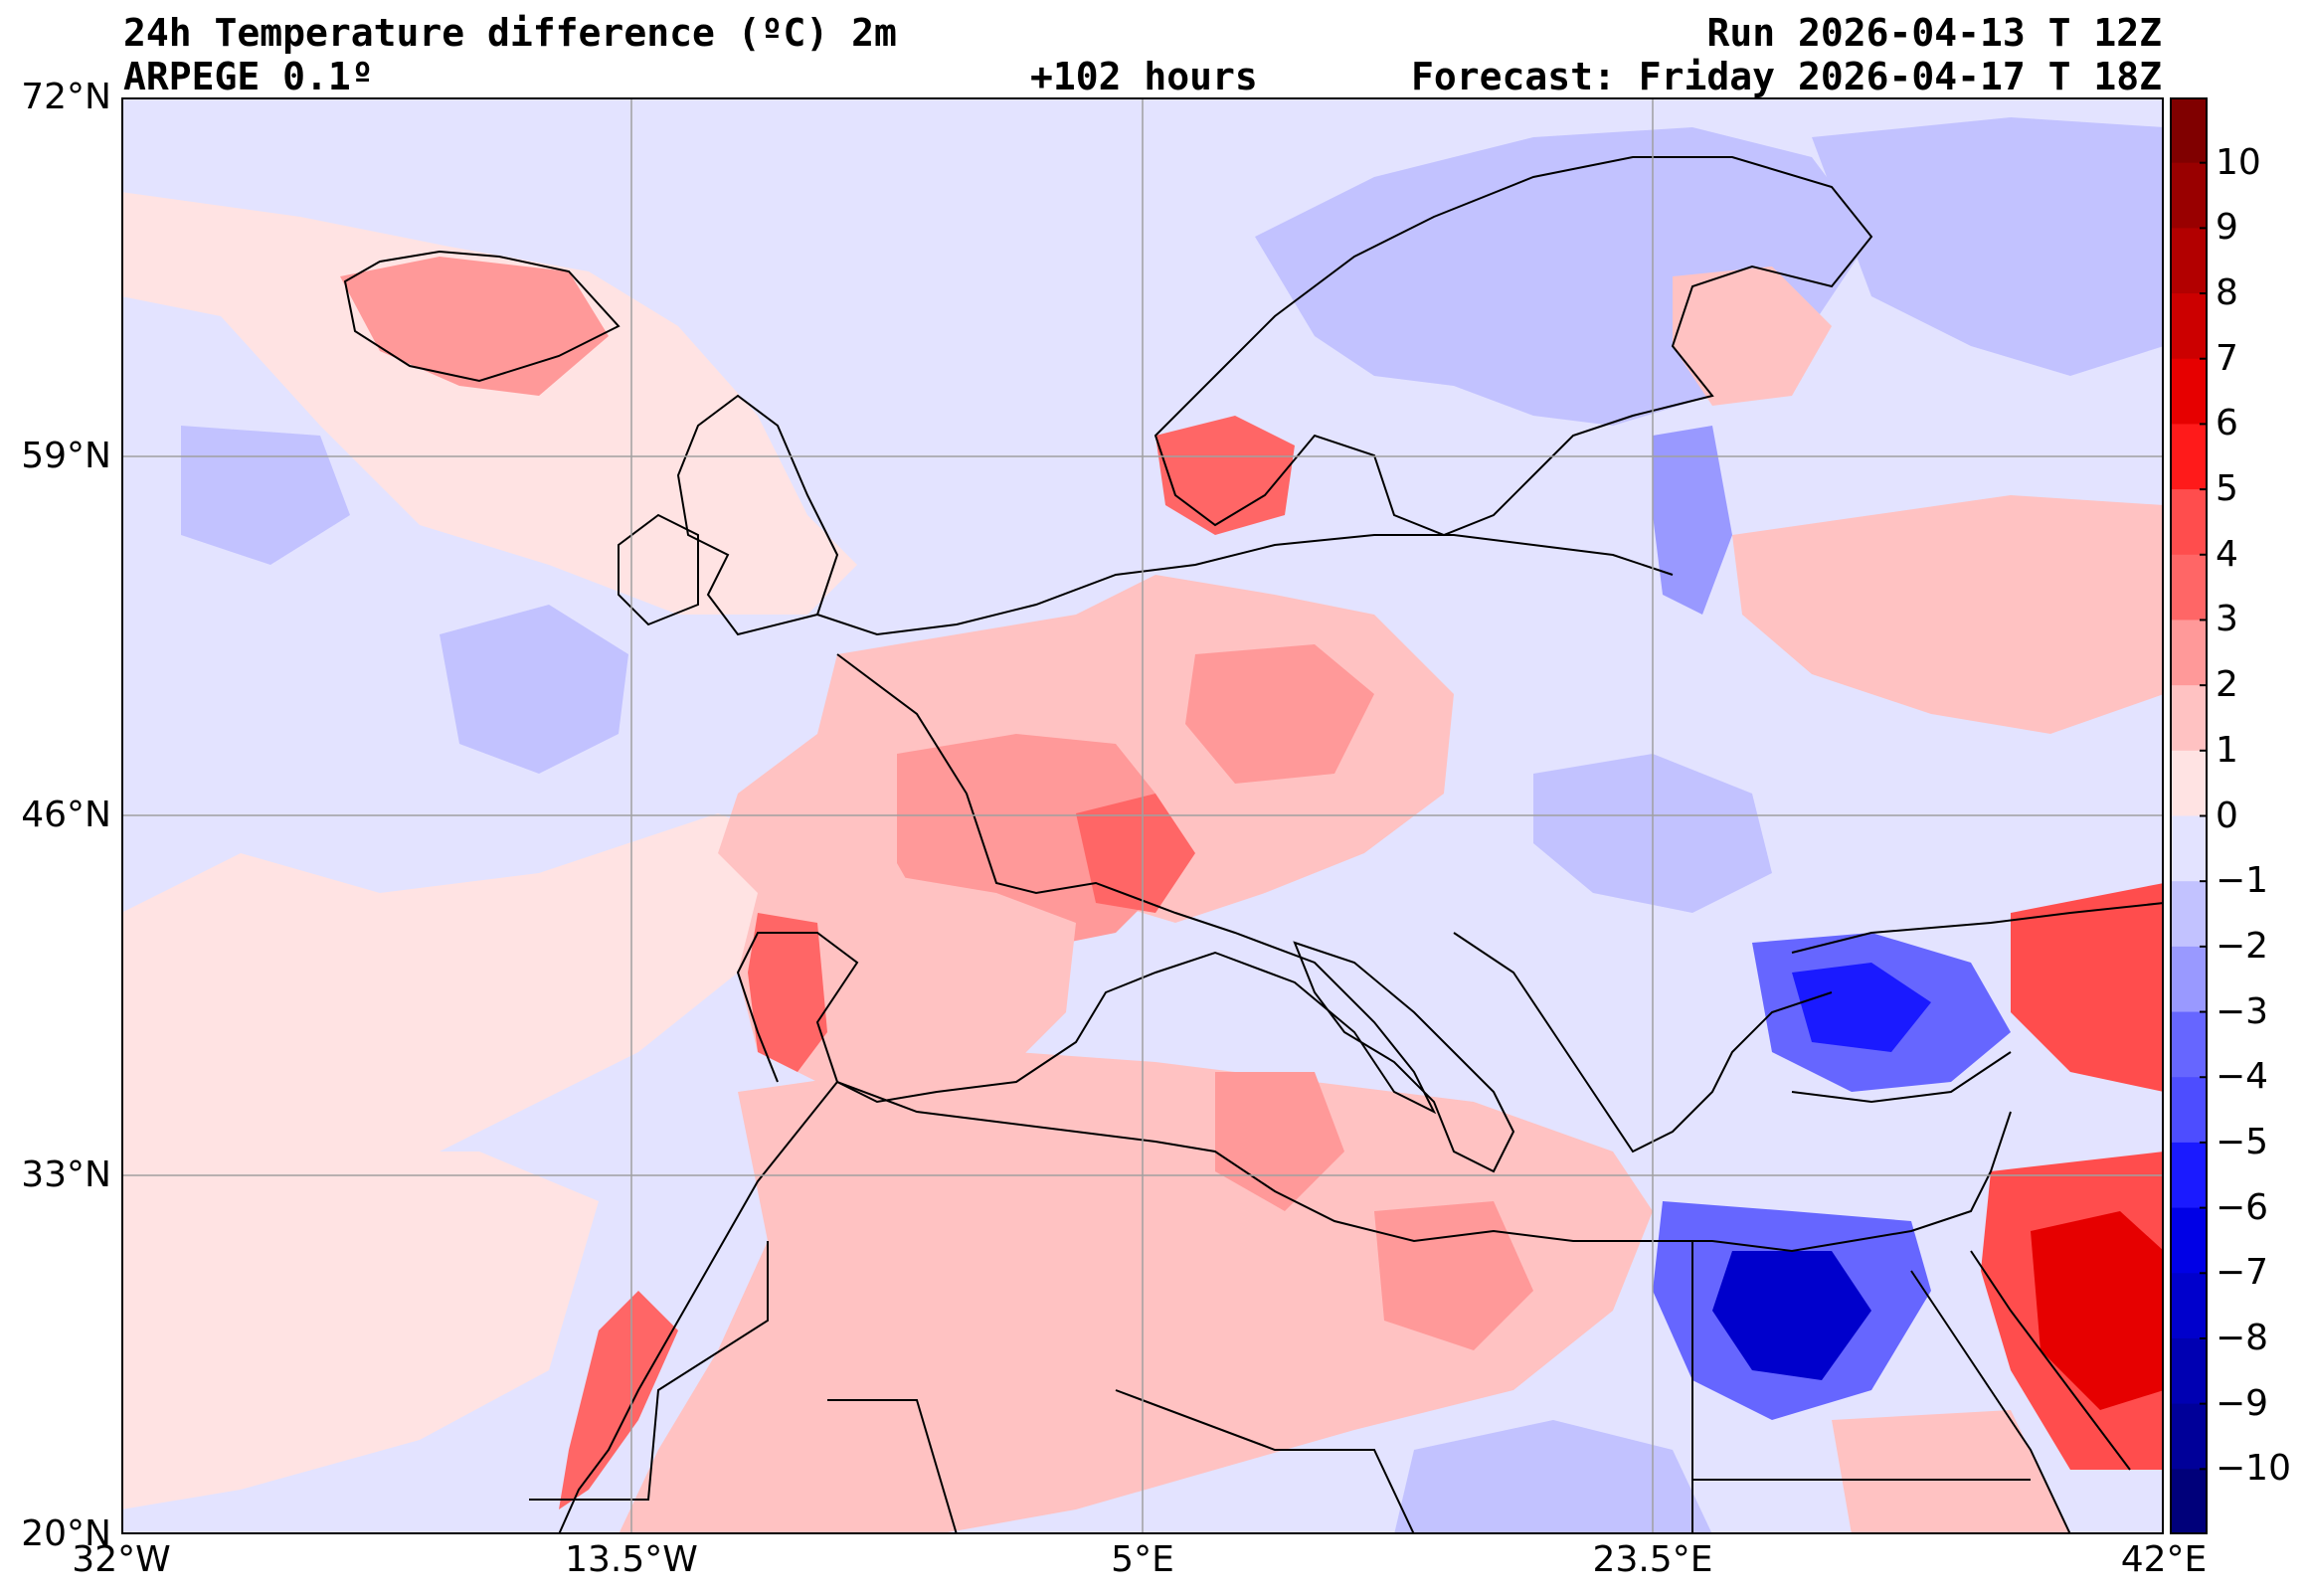  Describe the element at coordinates (2238, 162) in the screenshot. I see `colorbar-tick-label: 10` at that location.